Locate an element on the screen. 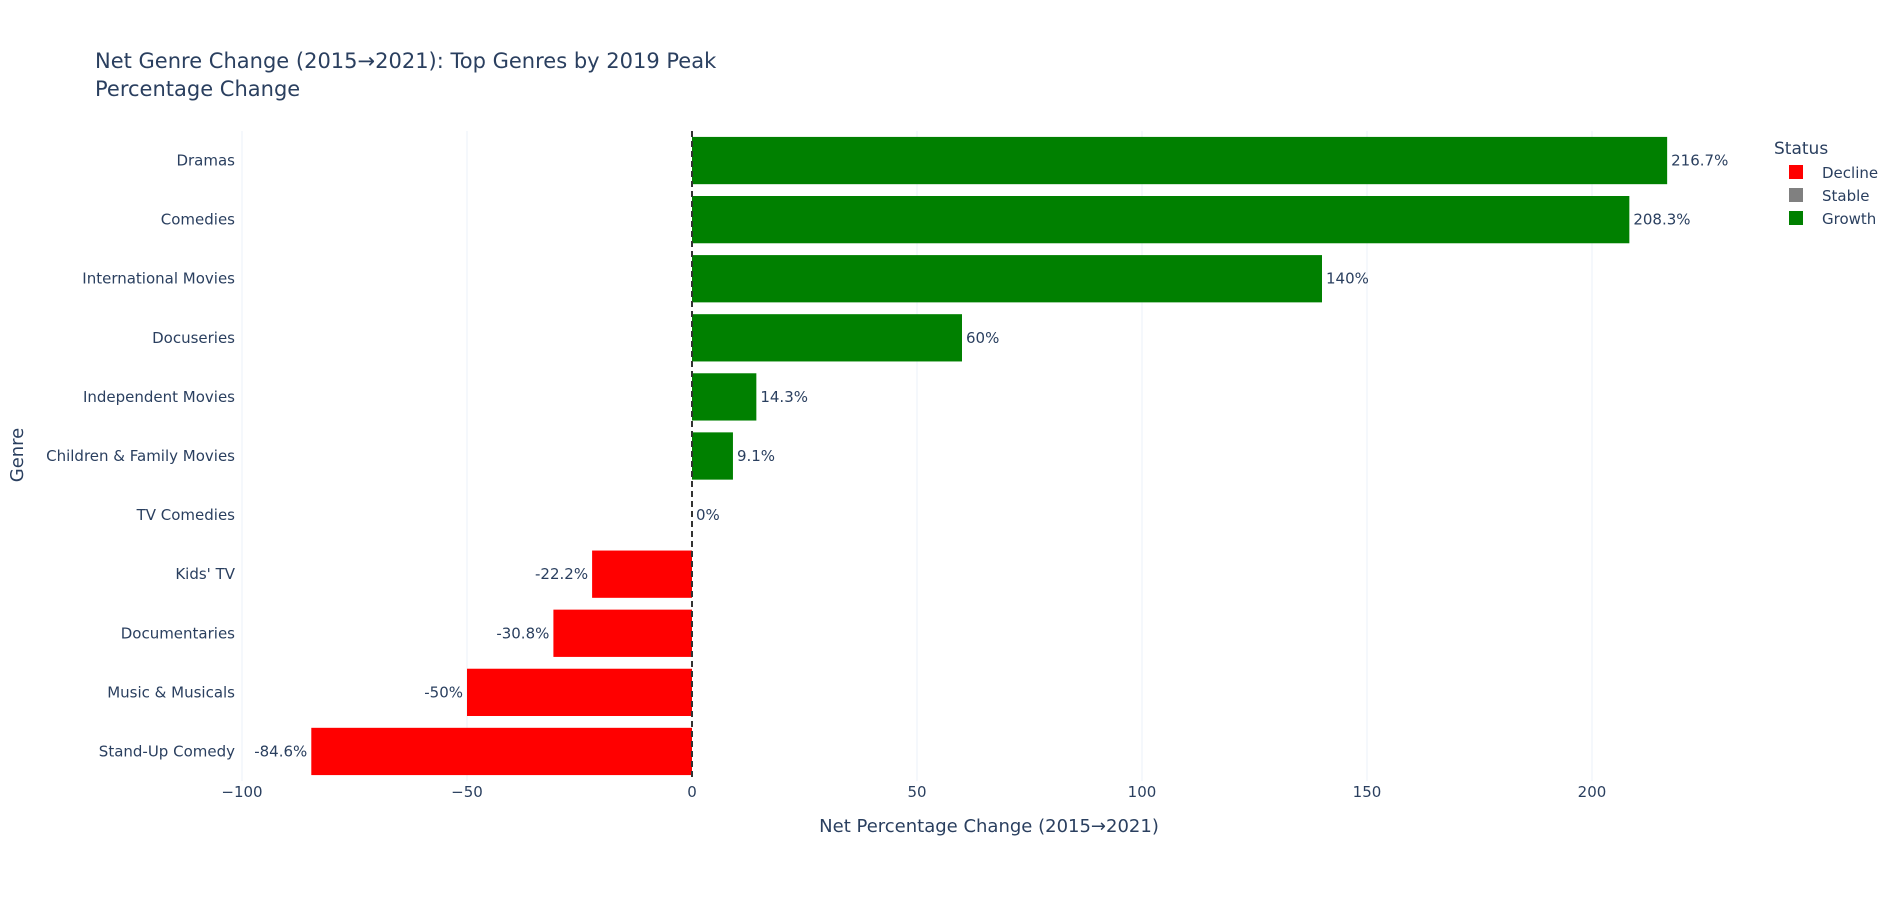 The width and height of the screenshot is (1887, 897). y-tick-label: Documentaries is located at coordinates (178, 633).